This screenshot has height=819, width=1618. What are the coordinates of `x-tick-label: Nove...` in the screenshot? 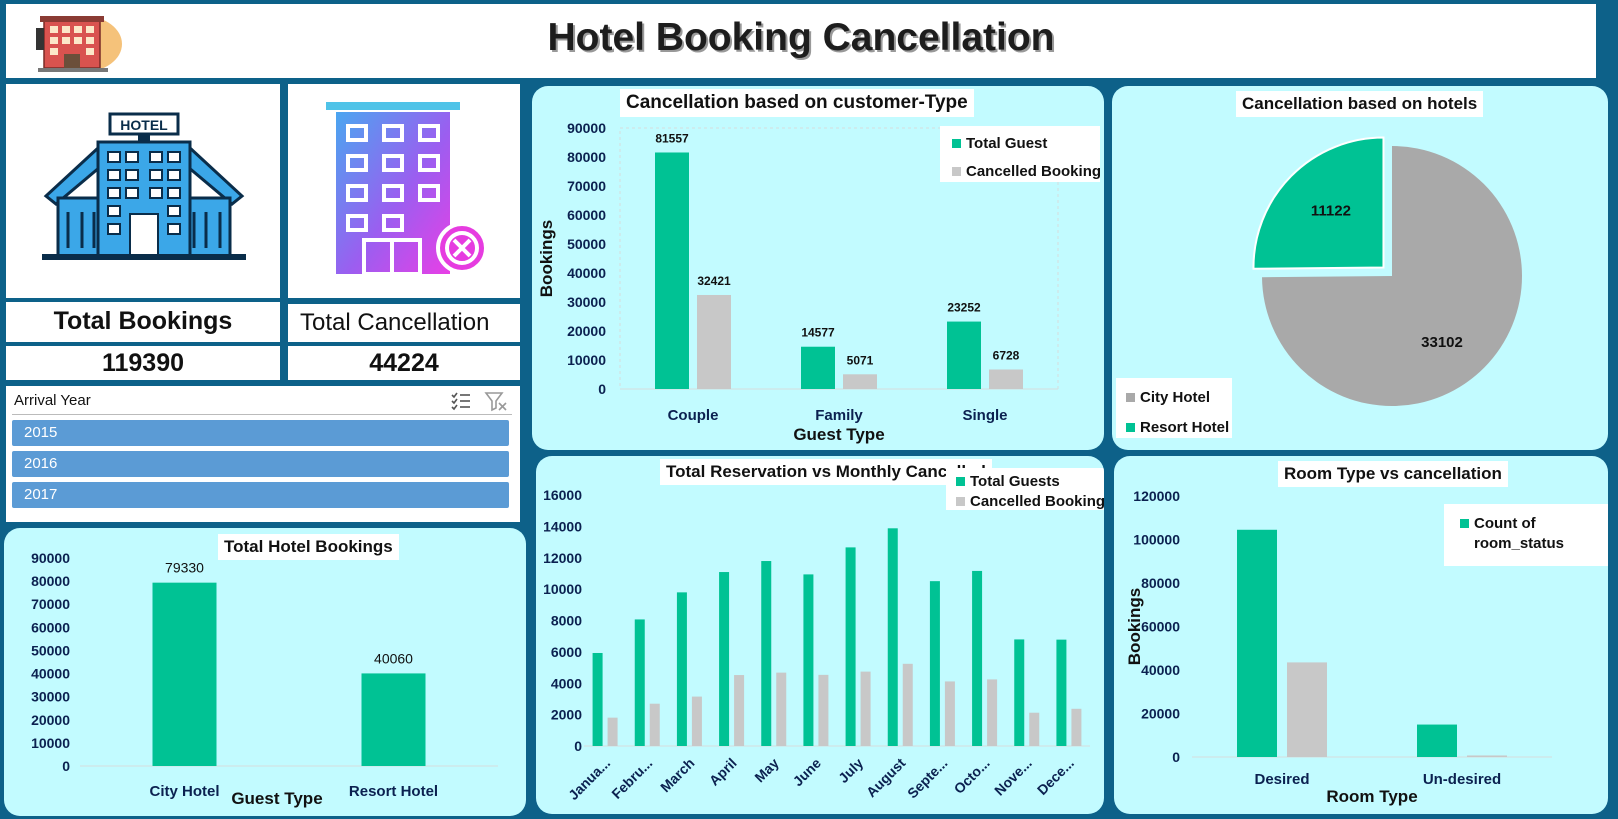 It's located at (1013, 777).